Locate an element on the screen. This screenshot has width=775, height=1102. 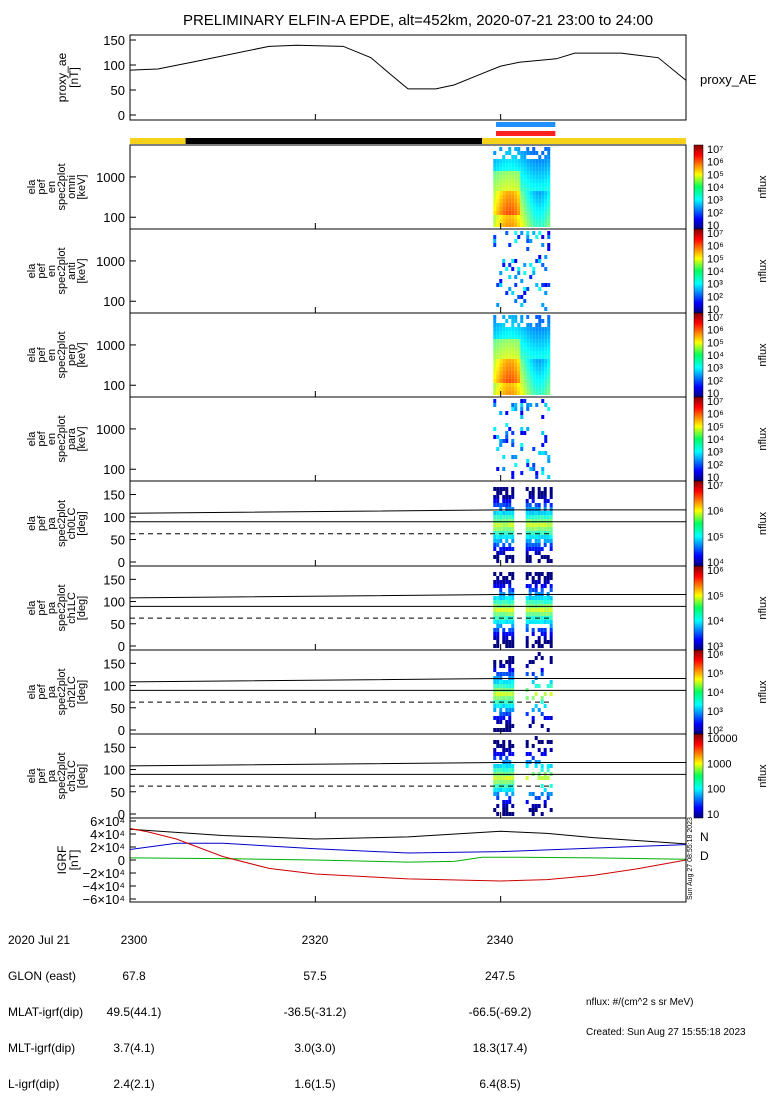
y-axis-label: spec2plot is located at coordinates (62, 270).